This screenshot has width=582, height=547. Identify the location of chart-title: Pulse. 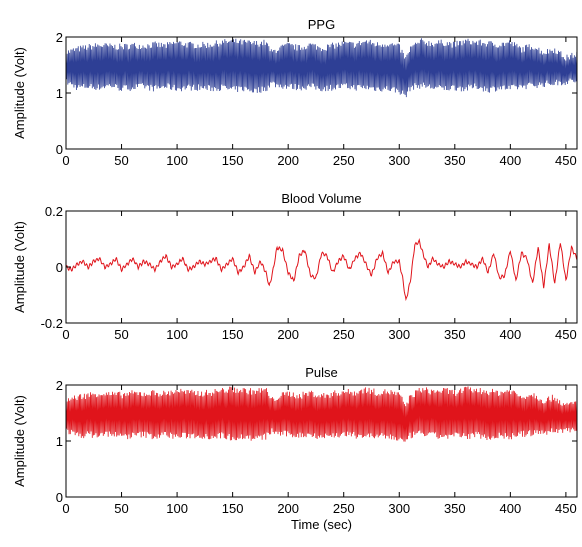
(321, 372).